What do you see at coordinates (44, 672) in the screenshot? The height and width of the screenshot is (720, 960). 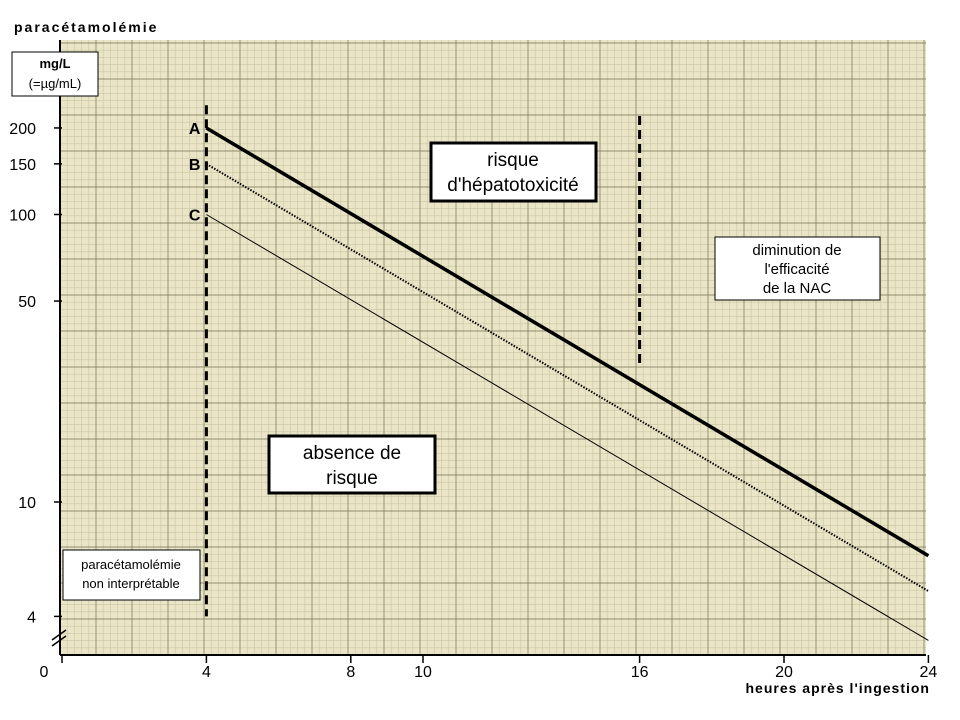 I see `x-tick-label: 0` at bounding box center [44, 672].